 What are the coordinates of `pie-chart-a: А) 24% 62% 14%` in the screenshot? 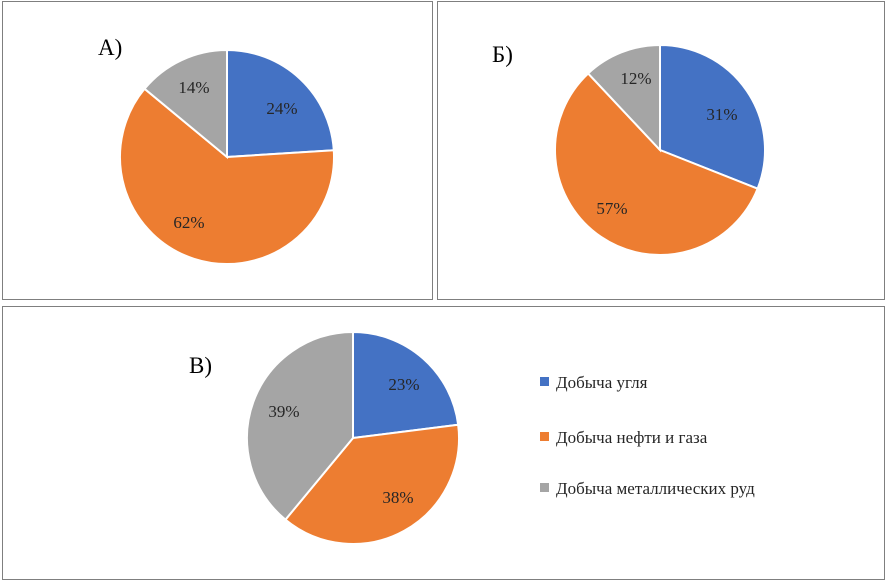 It's located at (216, 150).